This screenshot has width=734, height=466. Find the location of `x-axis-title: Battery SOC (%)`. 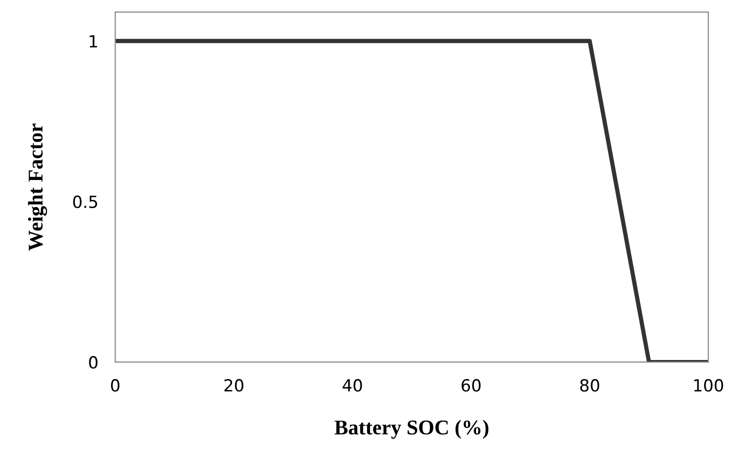

x-axis-title: Battery SOC (%) is located at coordinates (411, 429).